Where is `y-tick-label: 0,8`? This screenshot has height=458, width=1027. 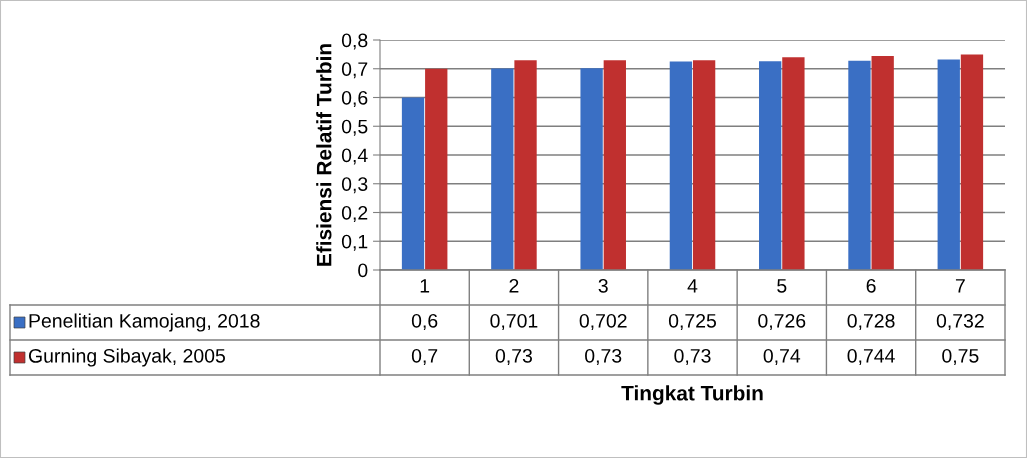
y-tick-label: 0,8 is located at coordinates (354, 41).